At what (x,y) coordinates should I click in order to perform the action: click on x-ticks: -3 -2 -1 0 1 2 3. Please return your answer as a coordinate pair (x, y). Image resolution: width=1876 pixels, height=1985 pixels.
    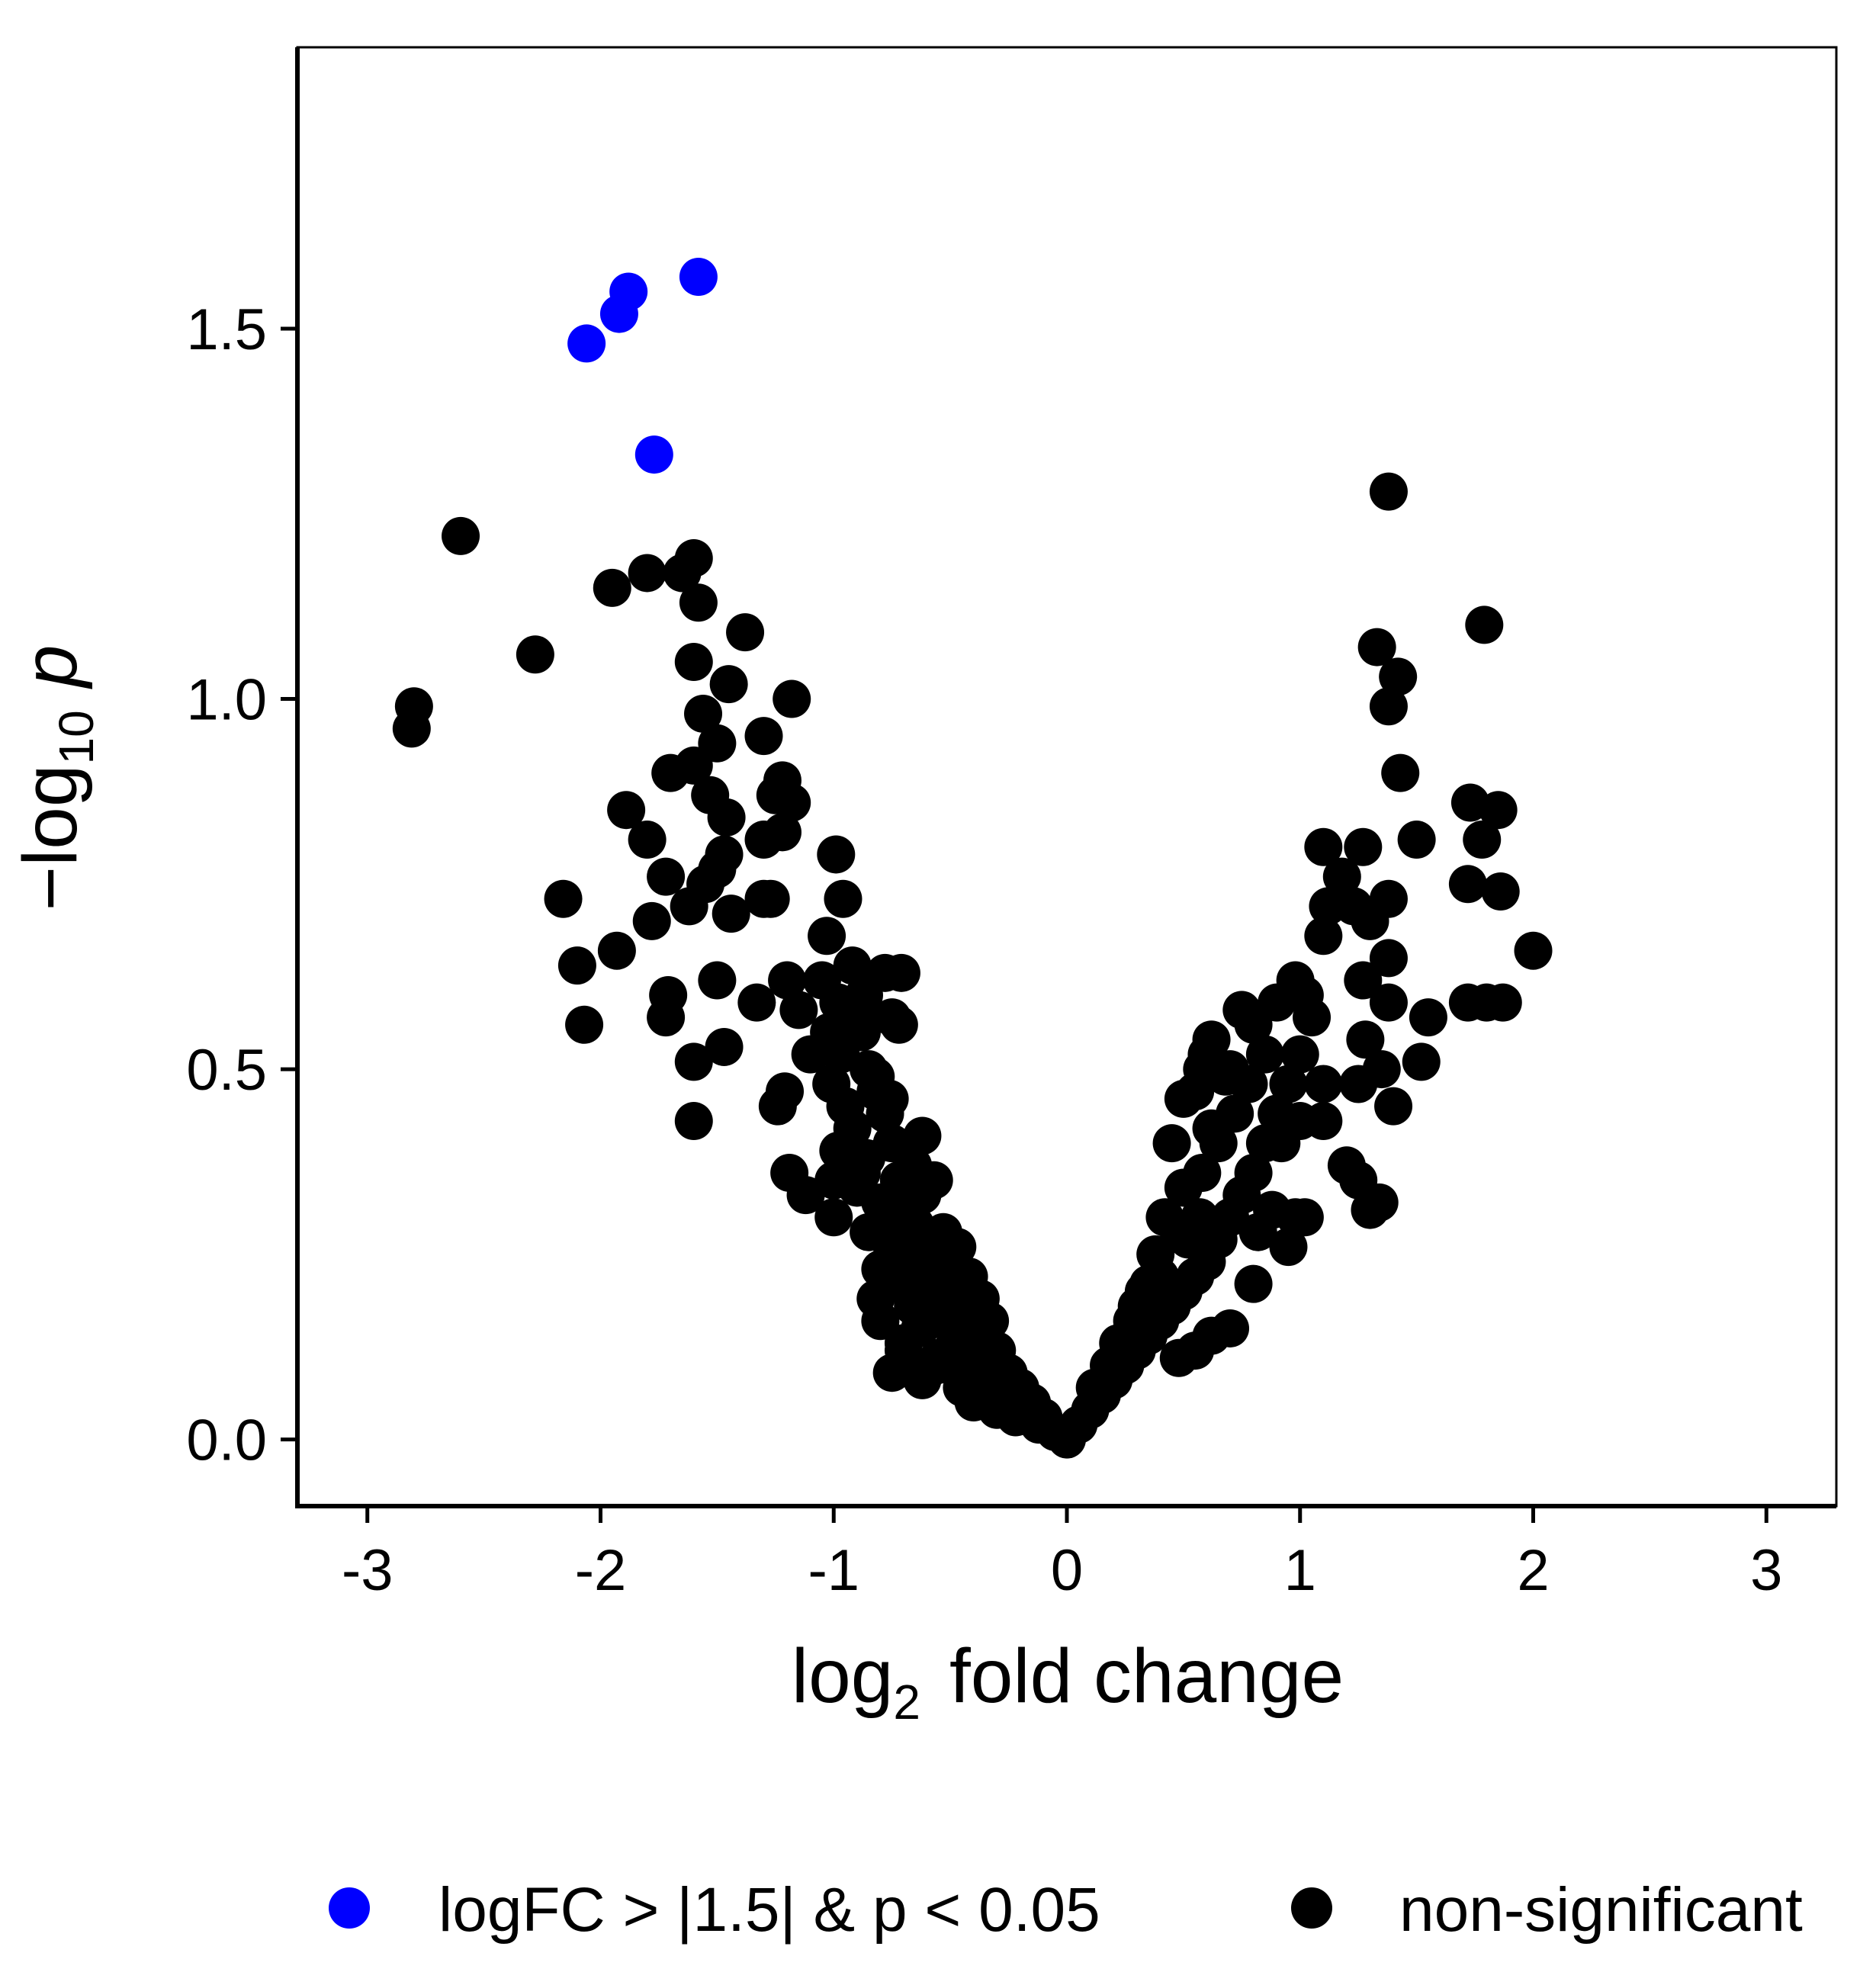
    Looking at the image, I should click on (1062, 1554).